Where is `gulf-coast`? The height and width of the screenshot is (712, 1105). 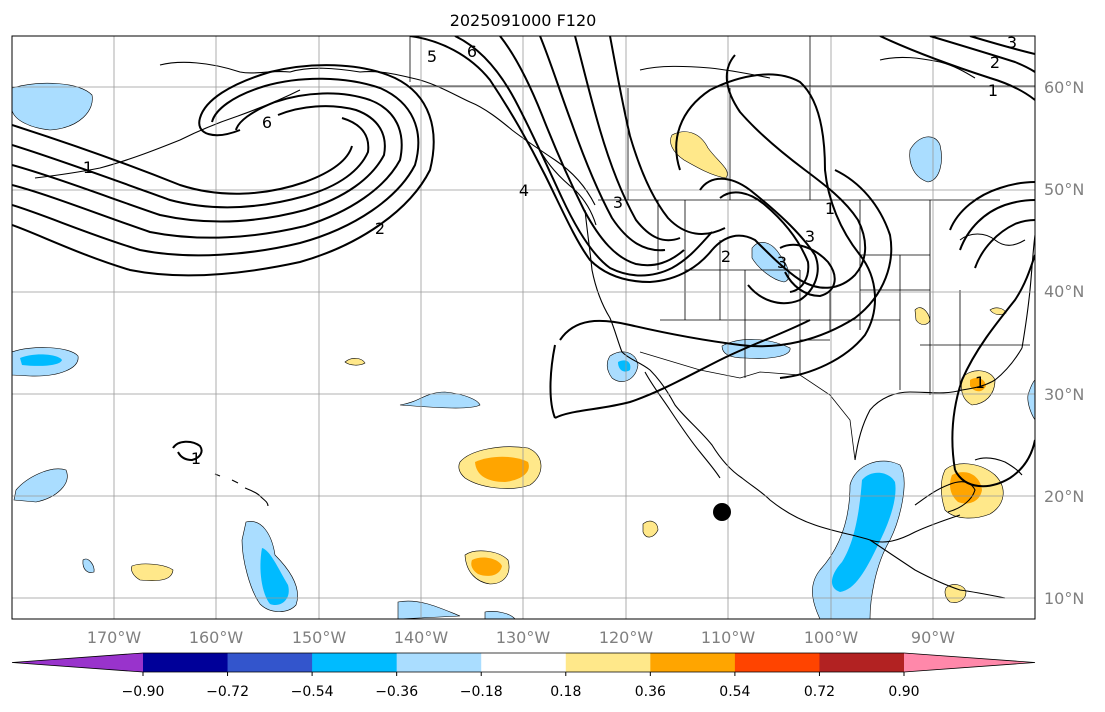
gulf-coast is located at coordinates (938, 404).